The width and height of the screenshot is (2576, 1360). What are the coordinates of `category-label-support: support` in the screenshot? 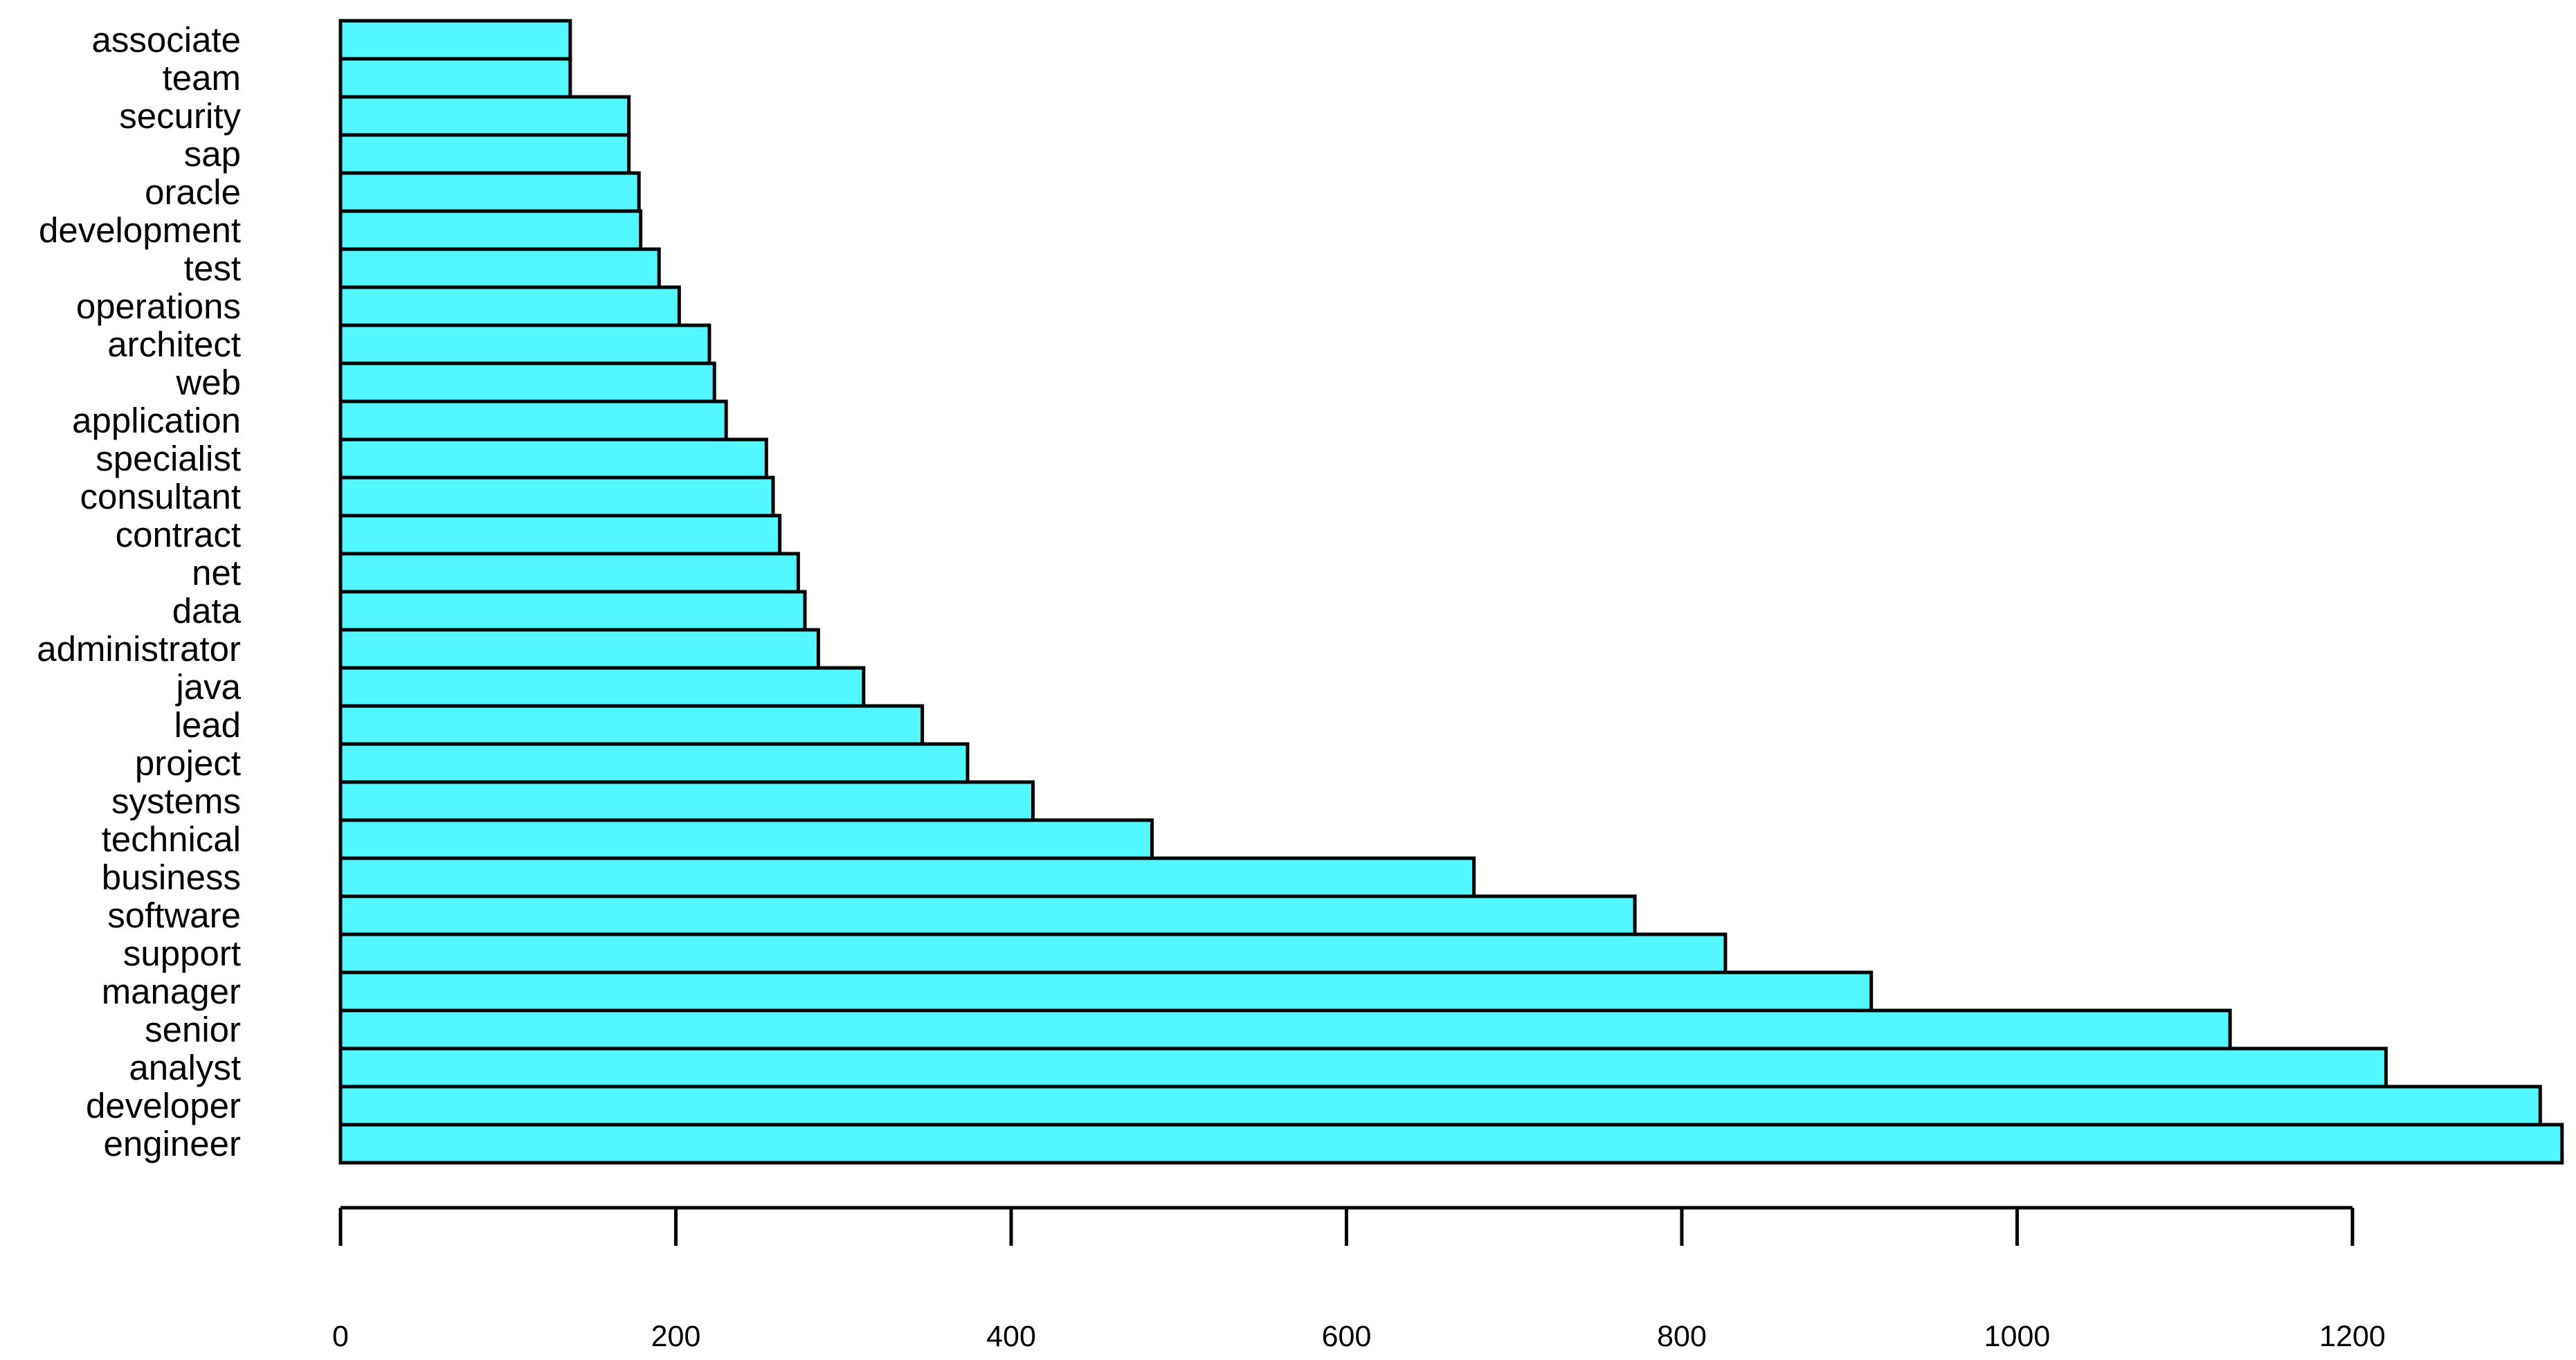 It's located at (182, 953).